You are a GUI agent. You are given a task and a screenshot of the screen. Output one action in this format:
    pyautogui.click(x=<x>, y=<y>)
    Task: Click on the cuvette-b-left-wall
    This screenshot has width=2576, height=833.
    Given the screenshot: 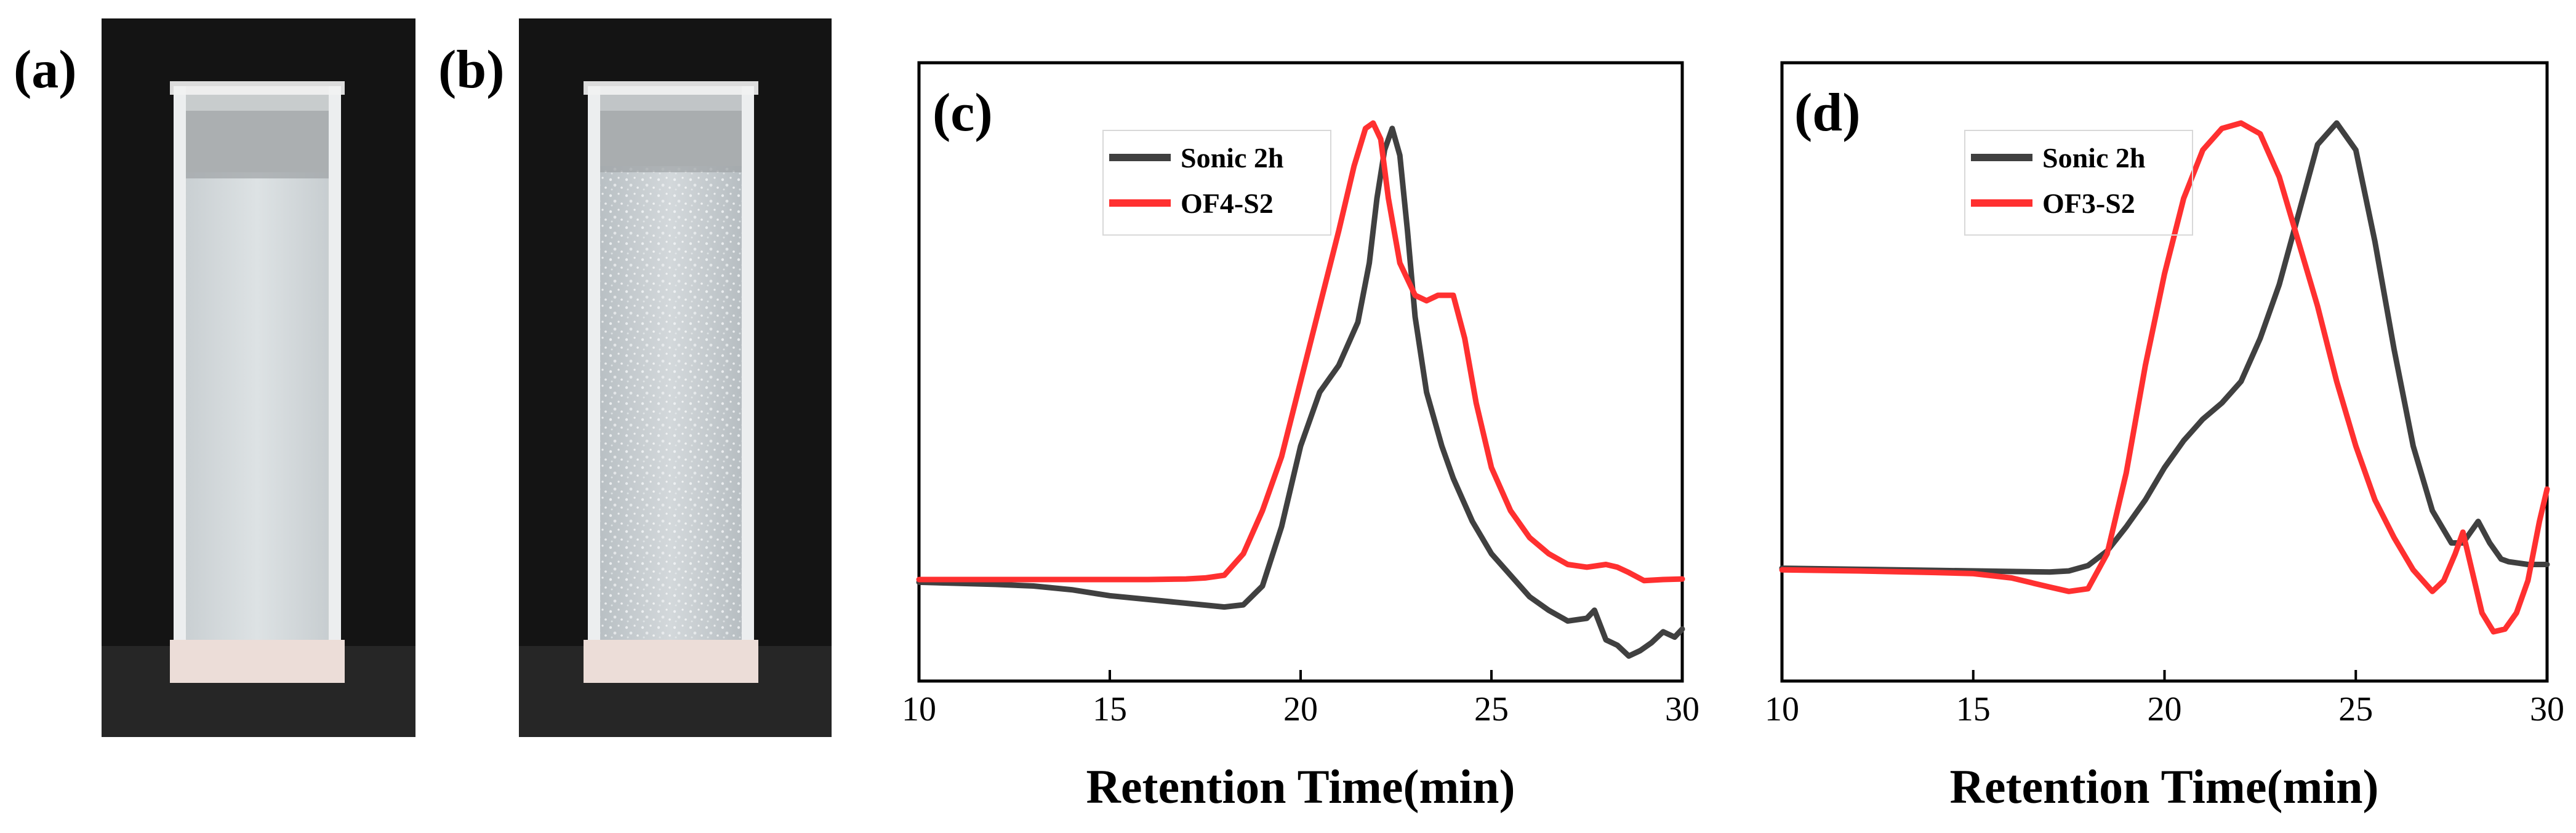 What is the action you would take?
    pyautogui.click(x=594, y=381)
    